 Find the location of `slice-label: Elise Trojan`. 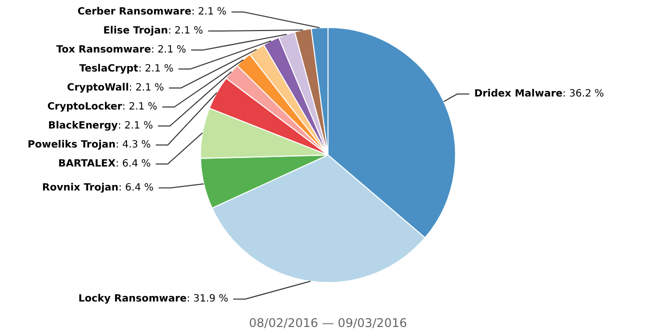

slice-label: Elise Trojan is located at coordinates (135, 31).